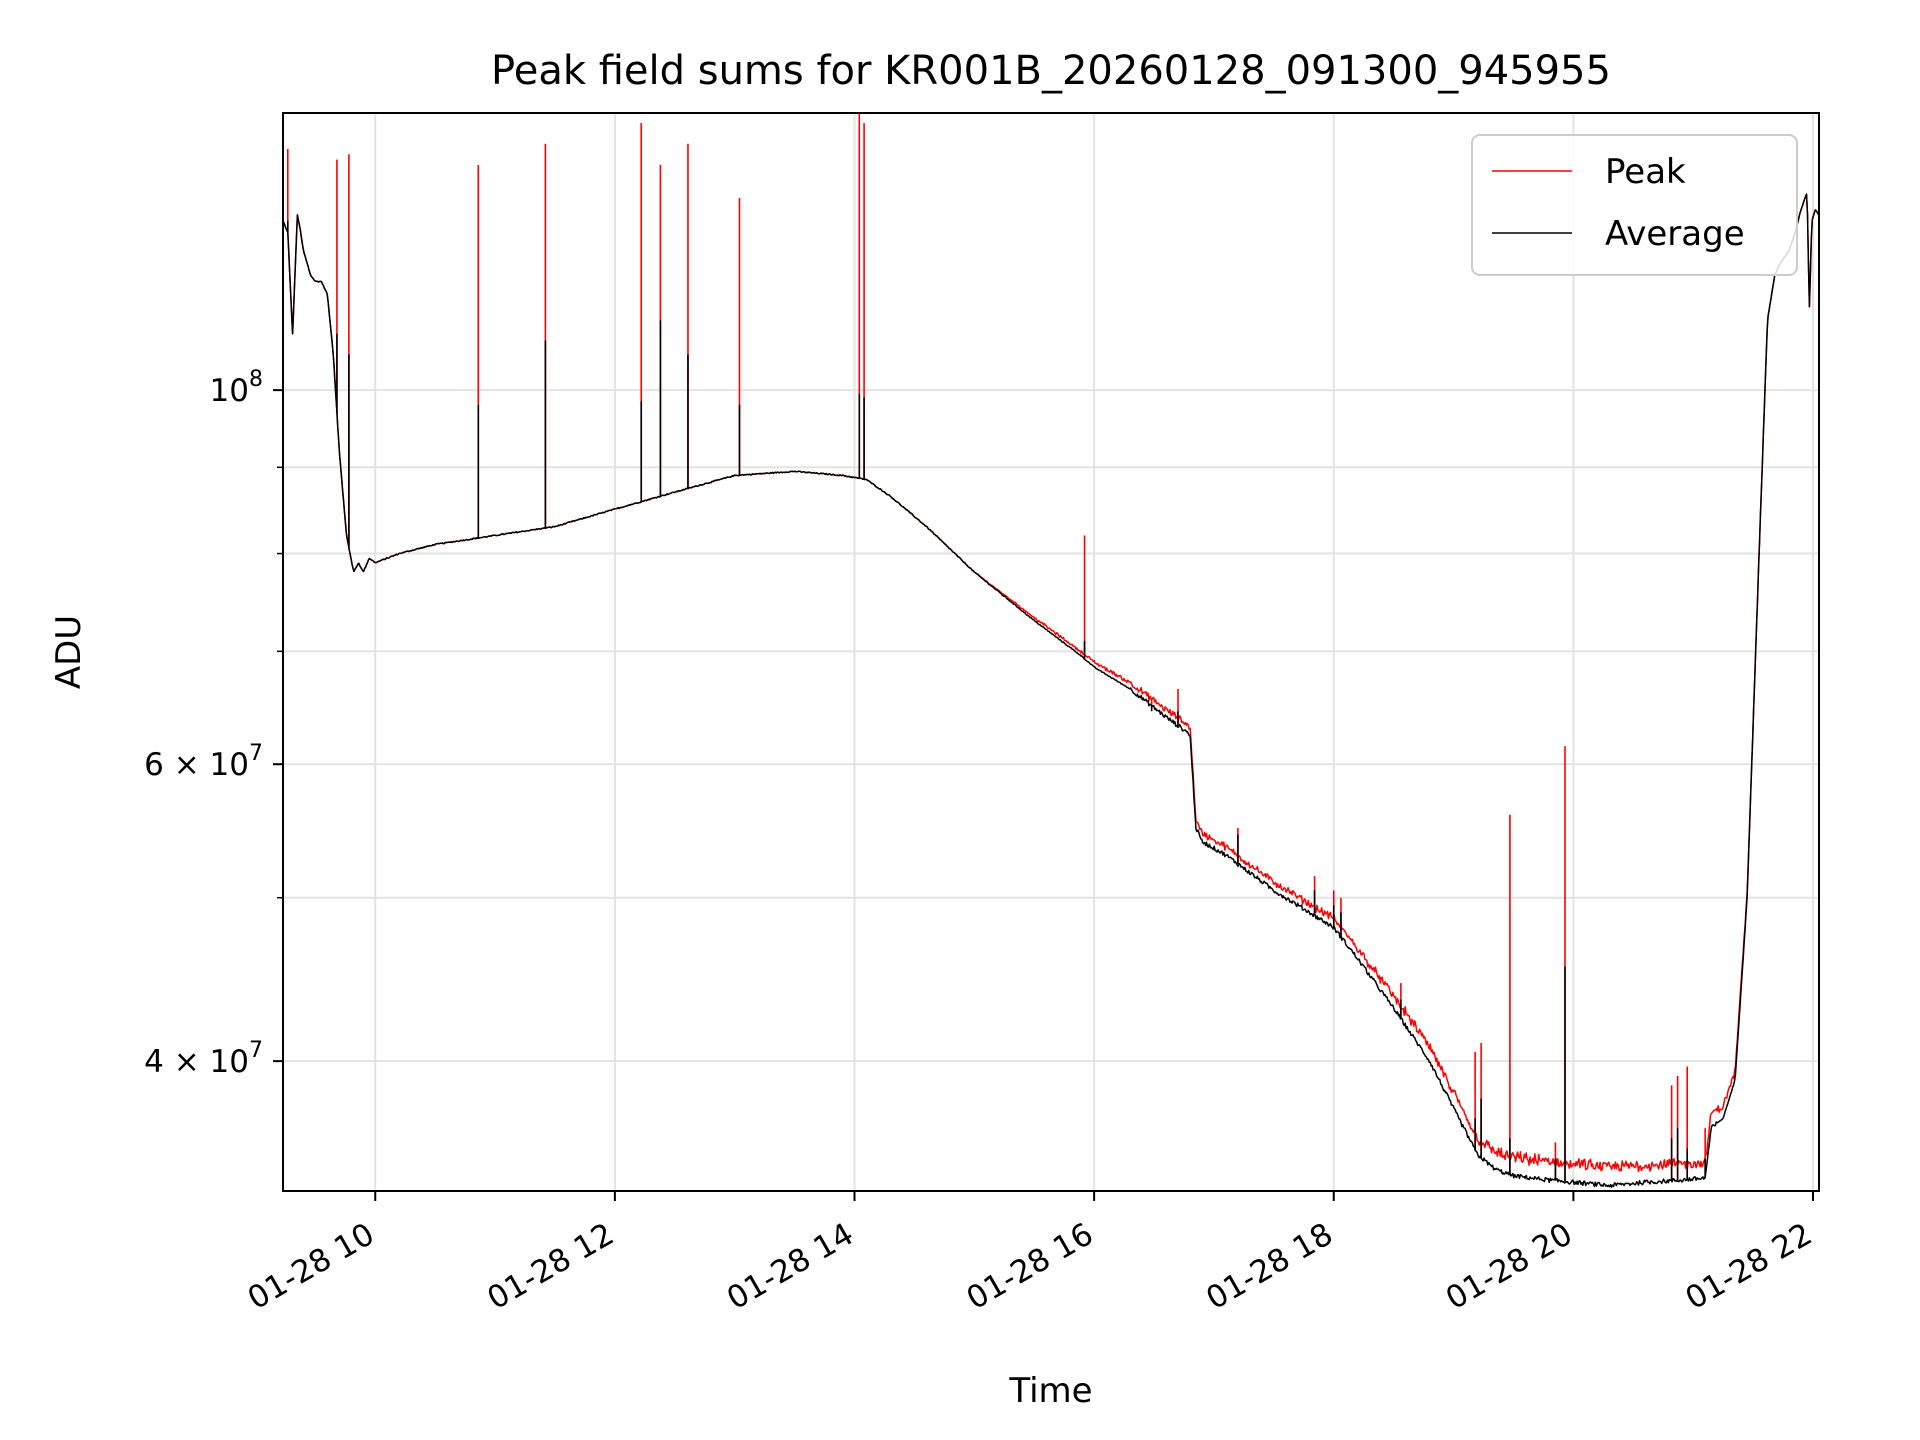 The height and width of the screenshot is (1440, 1920). I want to click on y-tick-label: 6 × 107, so click(203, 762).